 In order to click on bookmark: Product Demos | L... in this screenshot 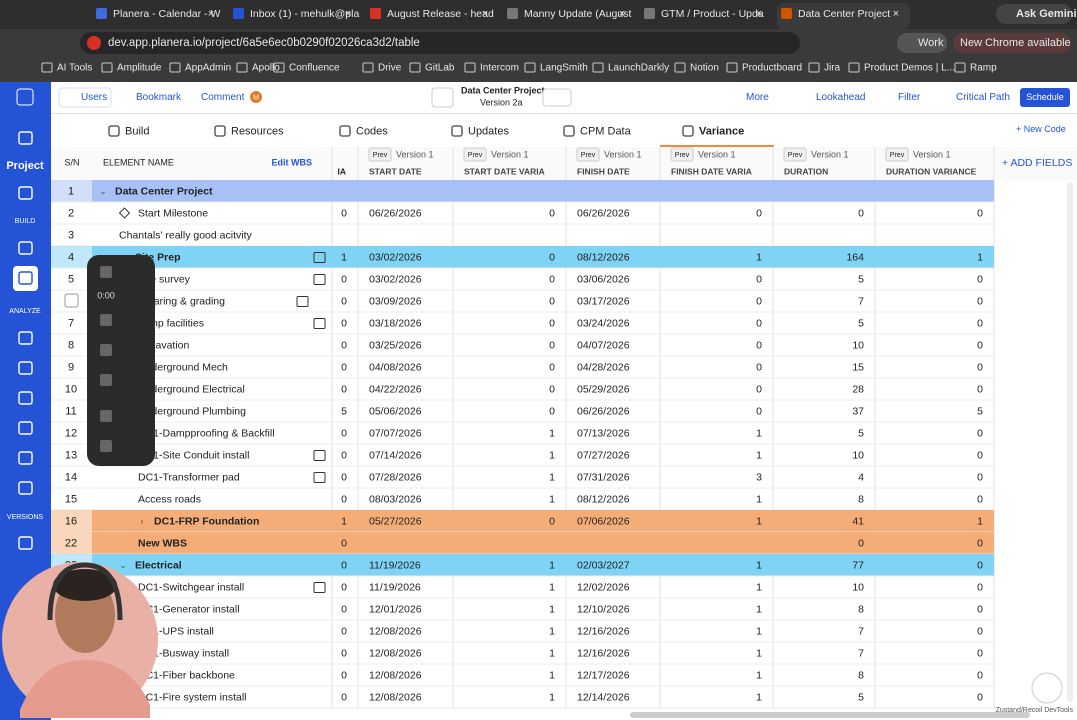, I will do `click(909, 68)`.